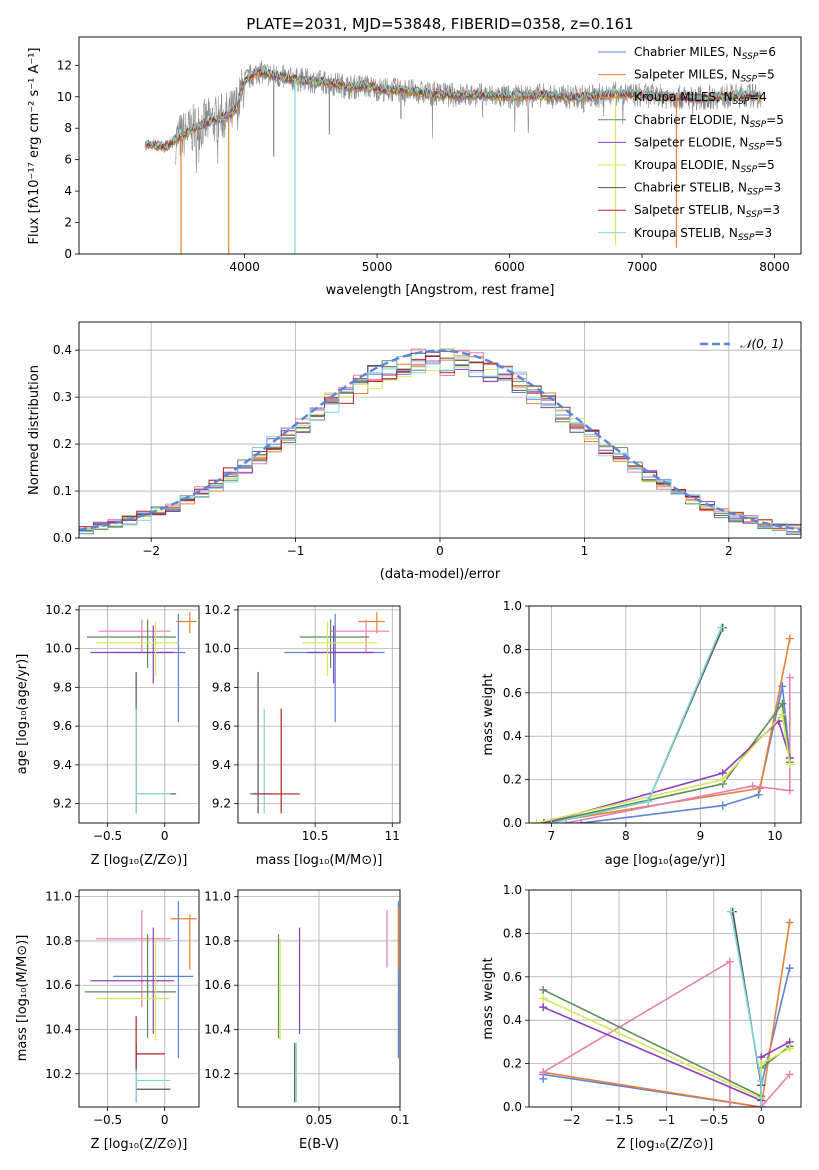  Describe the element at coordinates (704, 166) in the screenshot. I see `legend-entry: Kroupa ELODIE, NSSP=5` at that location.